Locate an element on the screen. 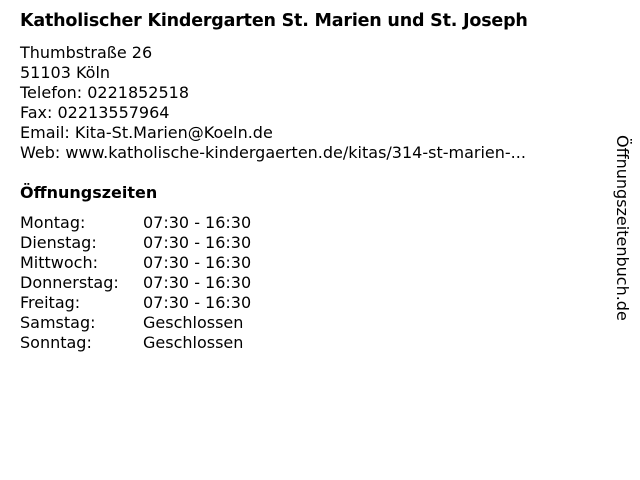 This screenshot has height=480, width=640. hours-heading: Öffnungszeiten is located at coordinates (89, 192).